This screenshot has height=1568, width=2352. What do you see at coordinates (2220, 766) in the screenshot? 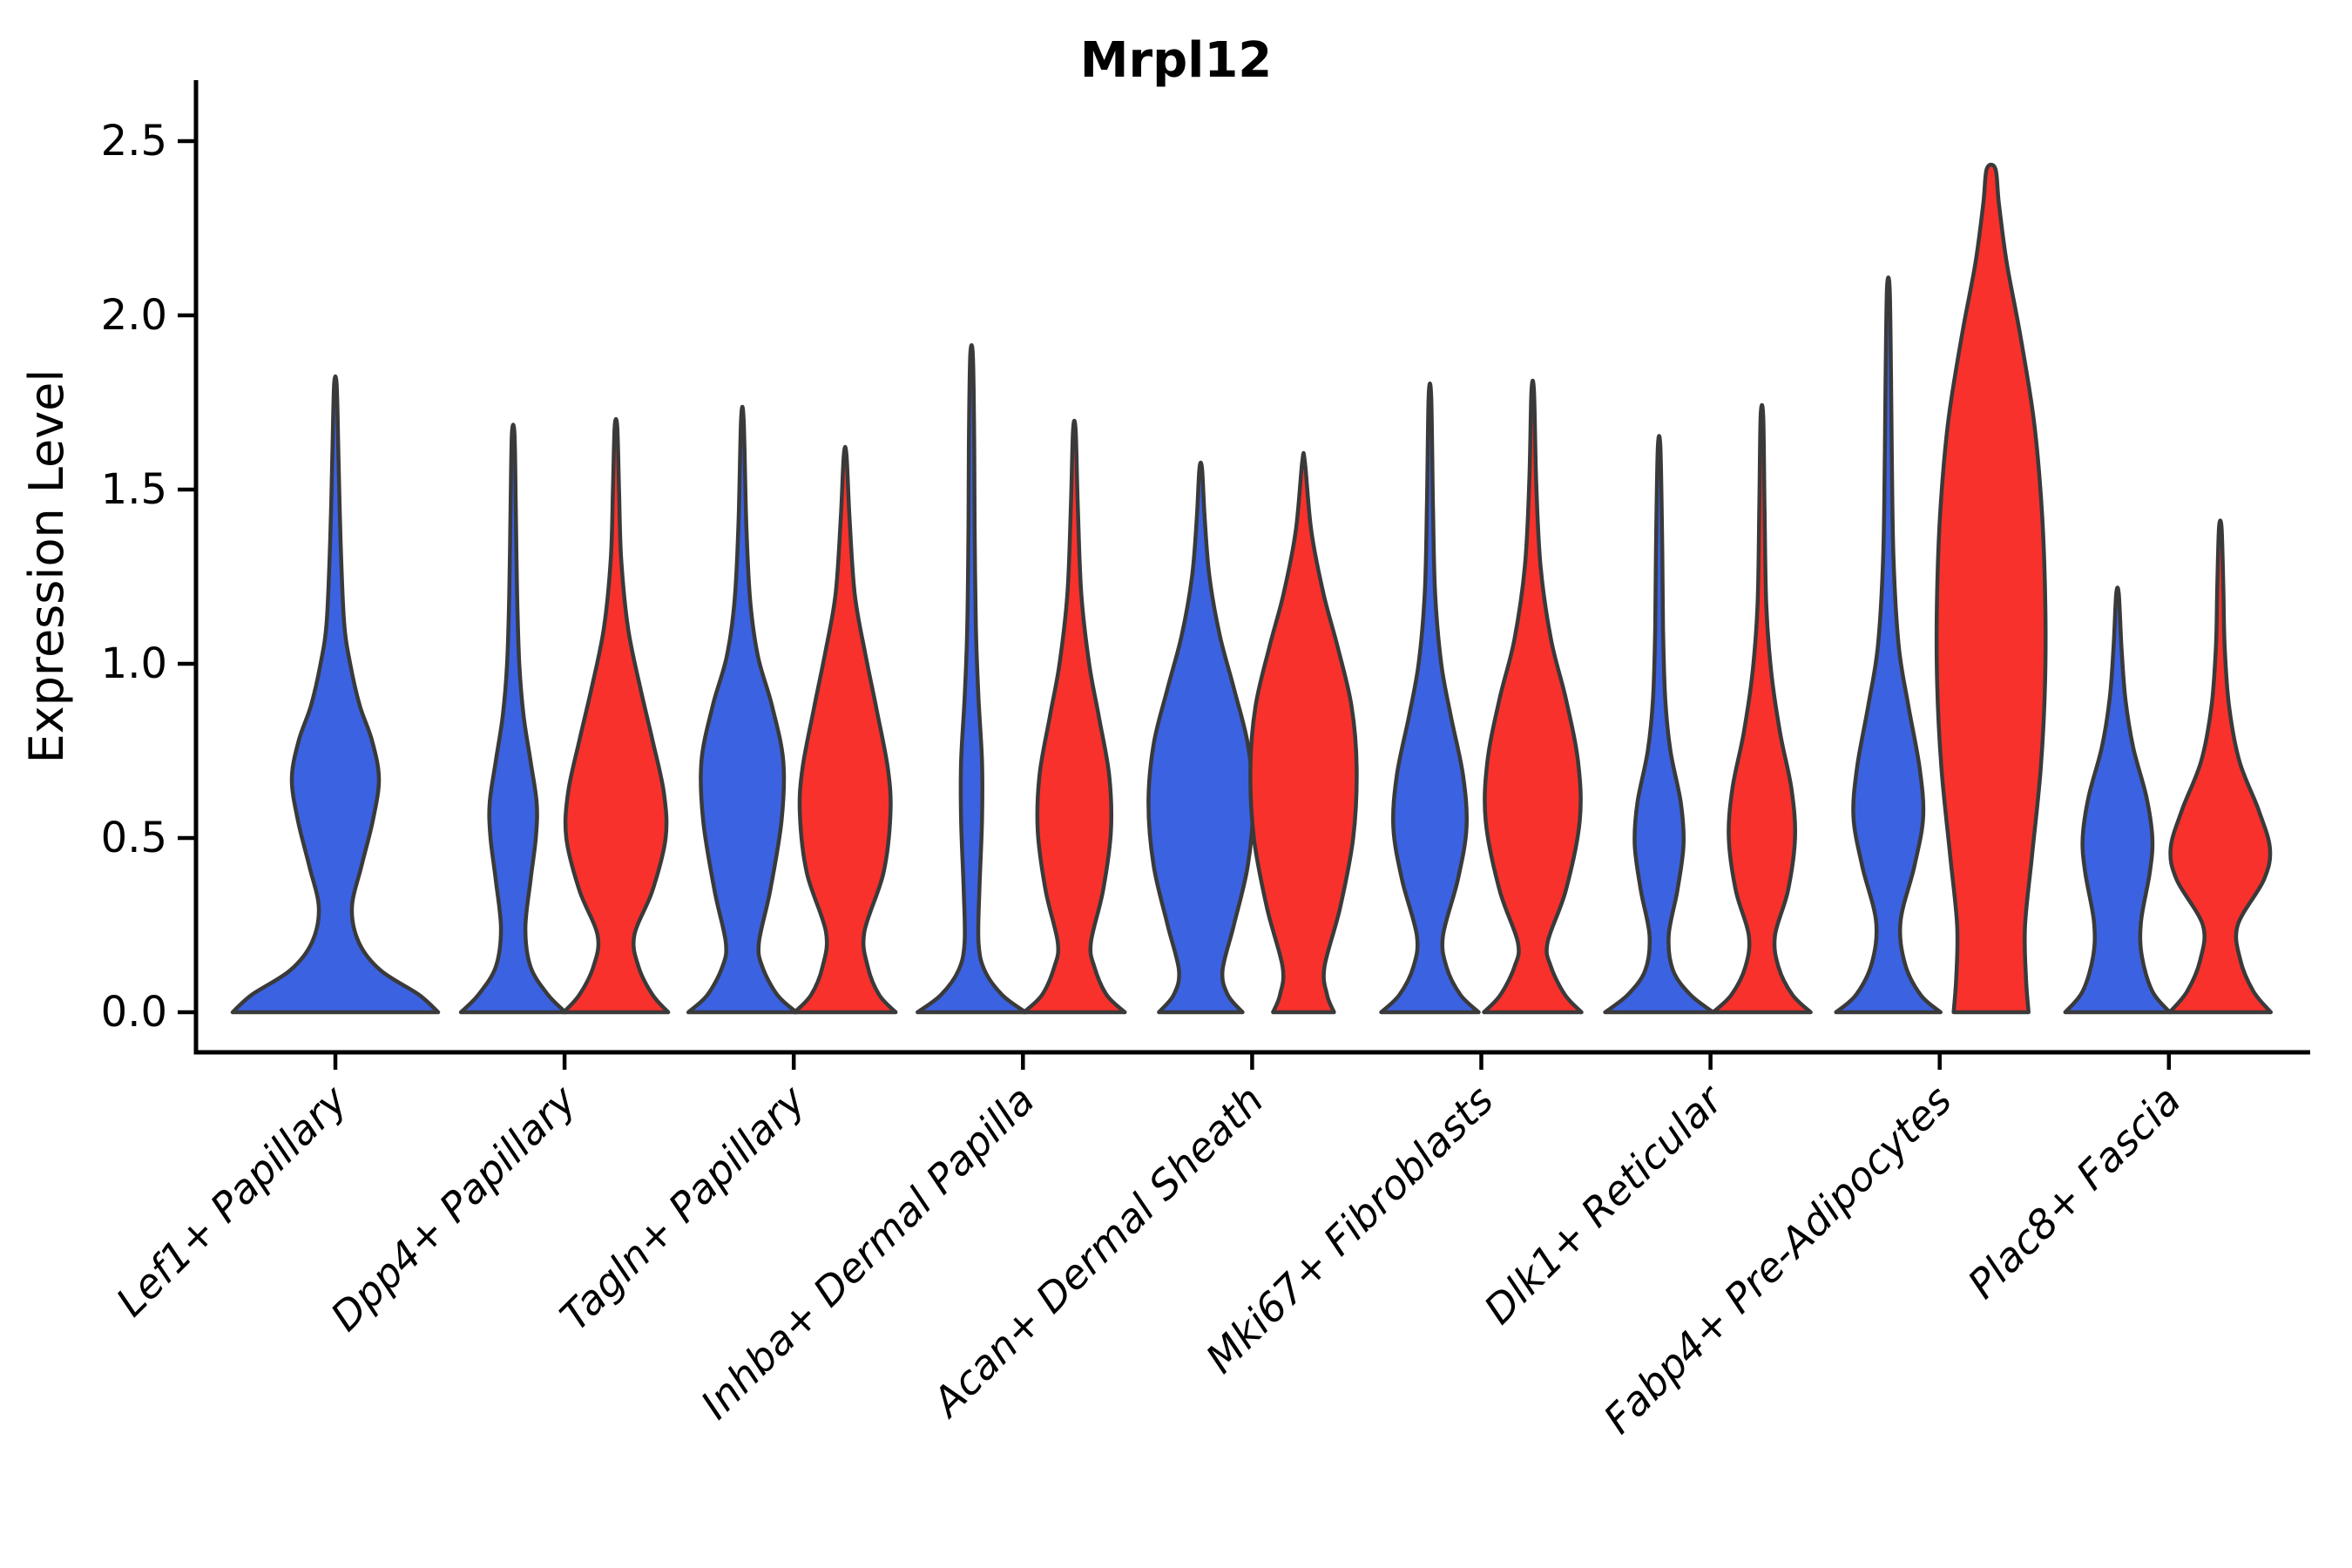
I see `violin-plac8-fascia-red` at bounding box center [2220, 766].